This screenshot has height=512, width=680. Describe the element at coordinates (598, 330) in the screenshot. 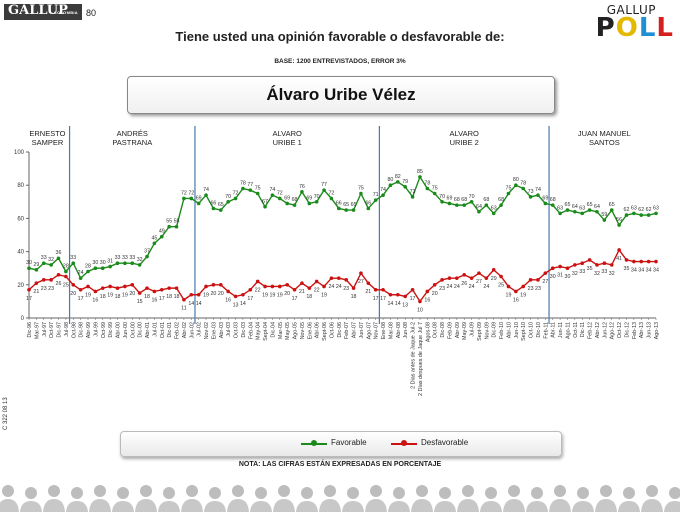

I see `x-tick-label: Abr-12` at that location.